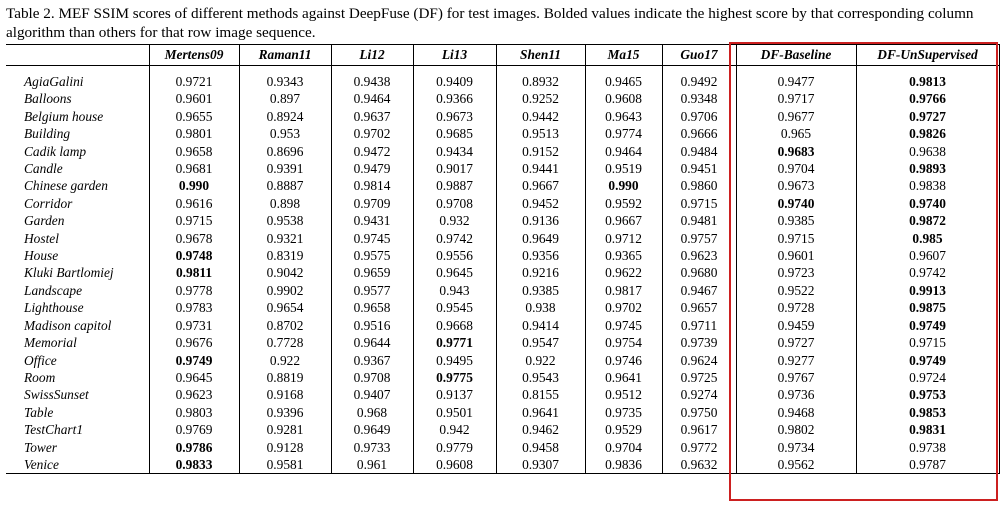  I want to click on score-cell: 0.9668, so click(454, 325).